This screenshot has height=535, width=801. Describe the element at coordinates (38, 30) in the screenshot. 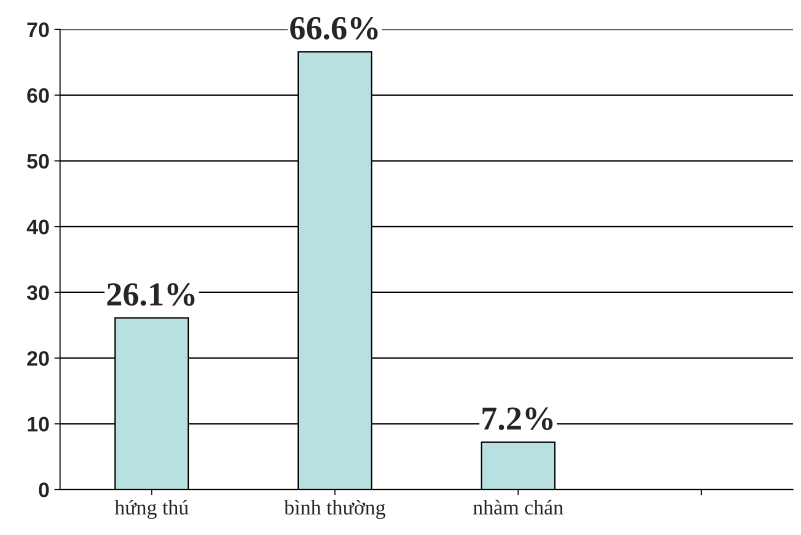

I see `y-tick-label: 70` at that location.